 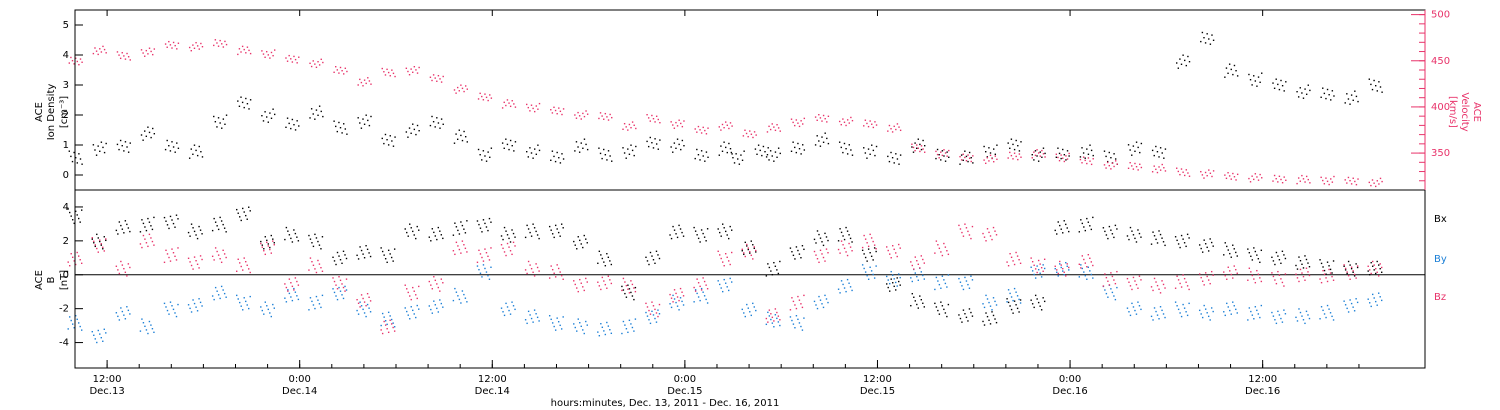 What do you see at coordinates (66, 207) in the screenshot?
I see `bottom-ytick-label: 4` at bounding box center [66, 207].